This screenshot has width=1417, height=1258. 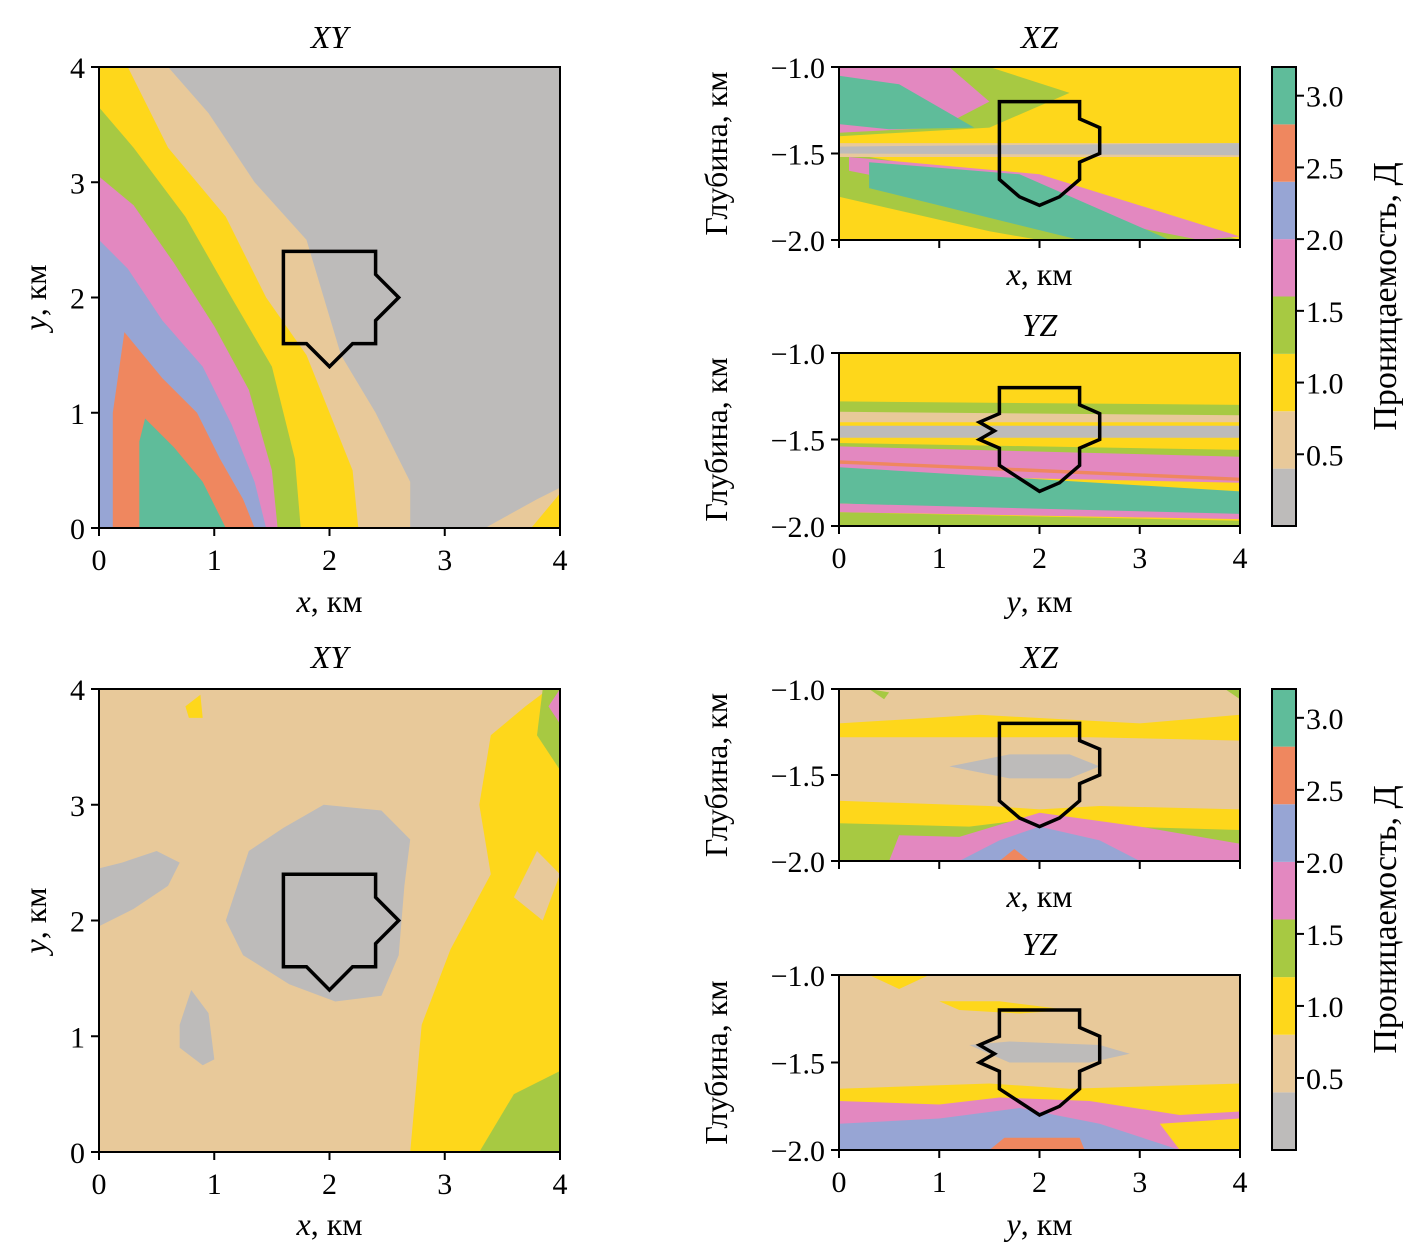 I want to click on colorbar-bottom: 0.5 1.0 1.5 2.0 2.5 3.0 Проницаемость, Д, so click(x=1337, y=919).